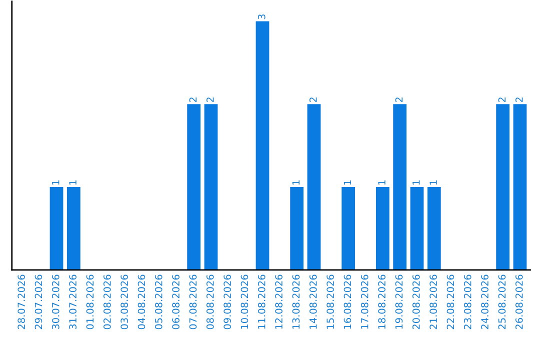  Describe the element at coordinates (433, 302) in the screenshot. I see `x-tick-label: 21.08.2026` at that location.